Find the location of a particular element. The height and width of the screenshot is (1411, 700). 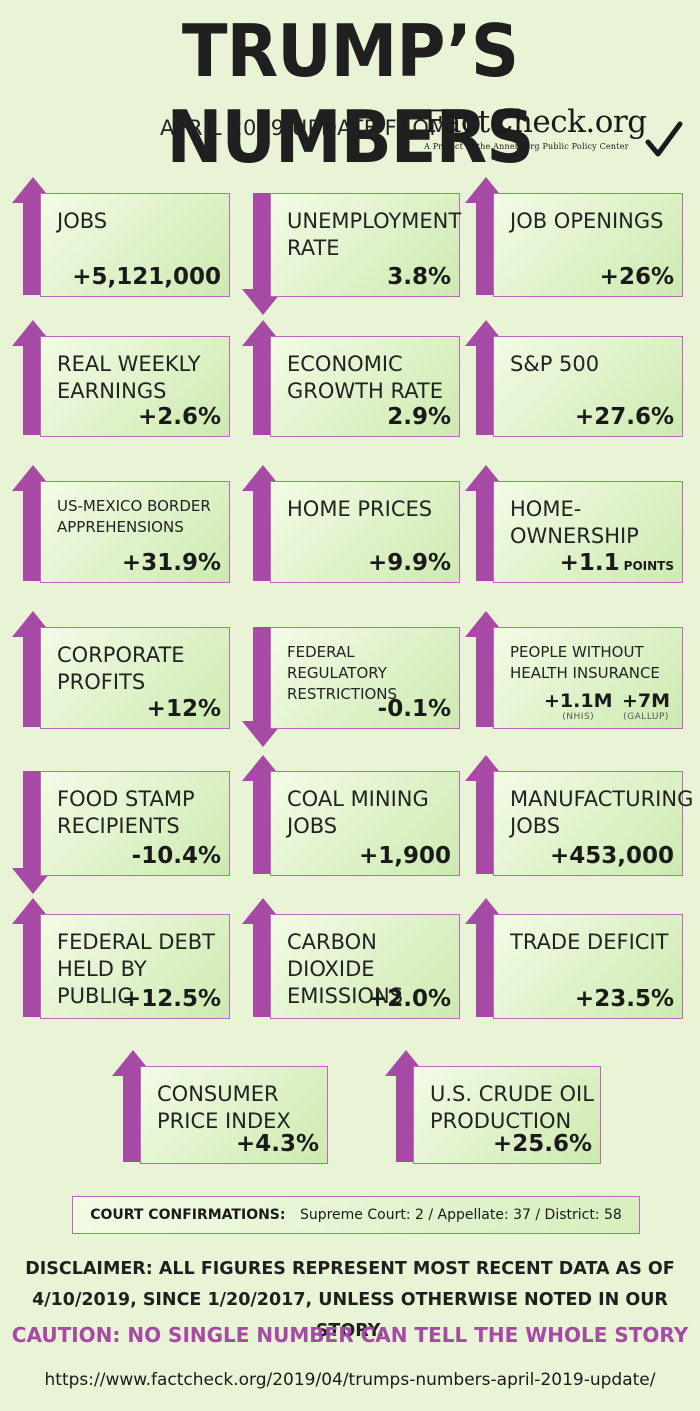

metric-label: CARBON DIOXIDE EMISSIONS is located at coordinates (345, 969).